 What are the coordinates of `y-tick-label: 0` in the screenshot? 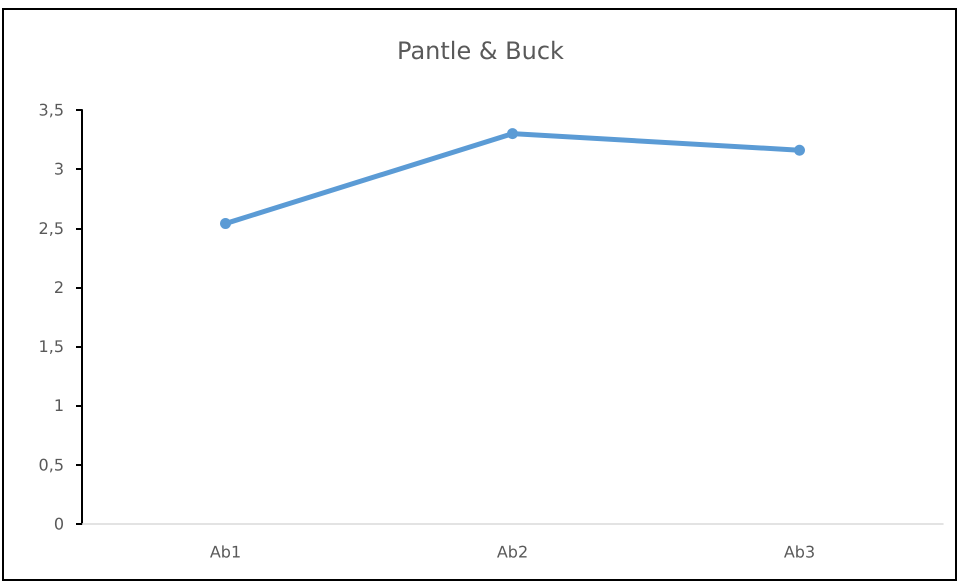 It's located at (59, 524).